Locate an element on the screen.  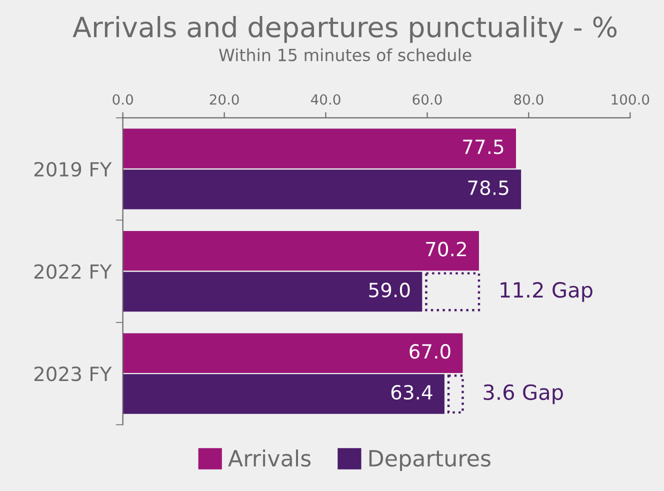
x-tick-label: 0.0 is located at coordinates (122, 99).